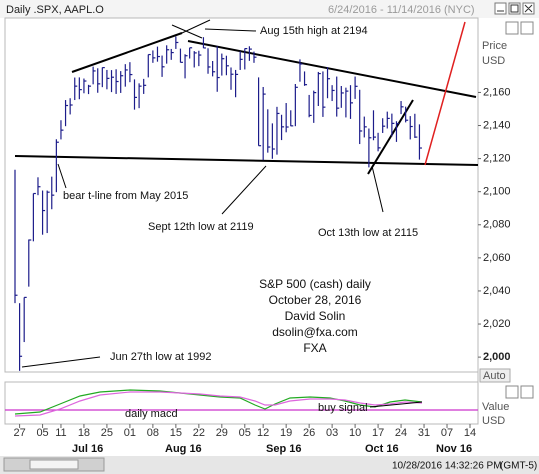  I want to click on auto-button, so click(495, 375).